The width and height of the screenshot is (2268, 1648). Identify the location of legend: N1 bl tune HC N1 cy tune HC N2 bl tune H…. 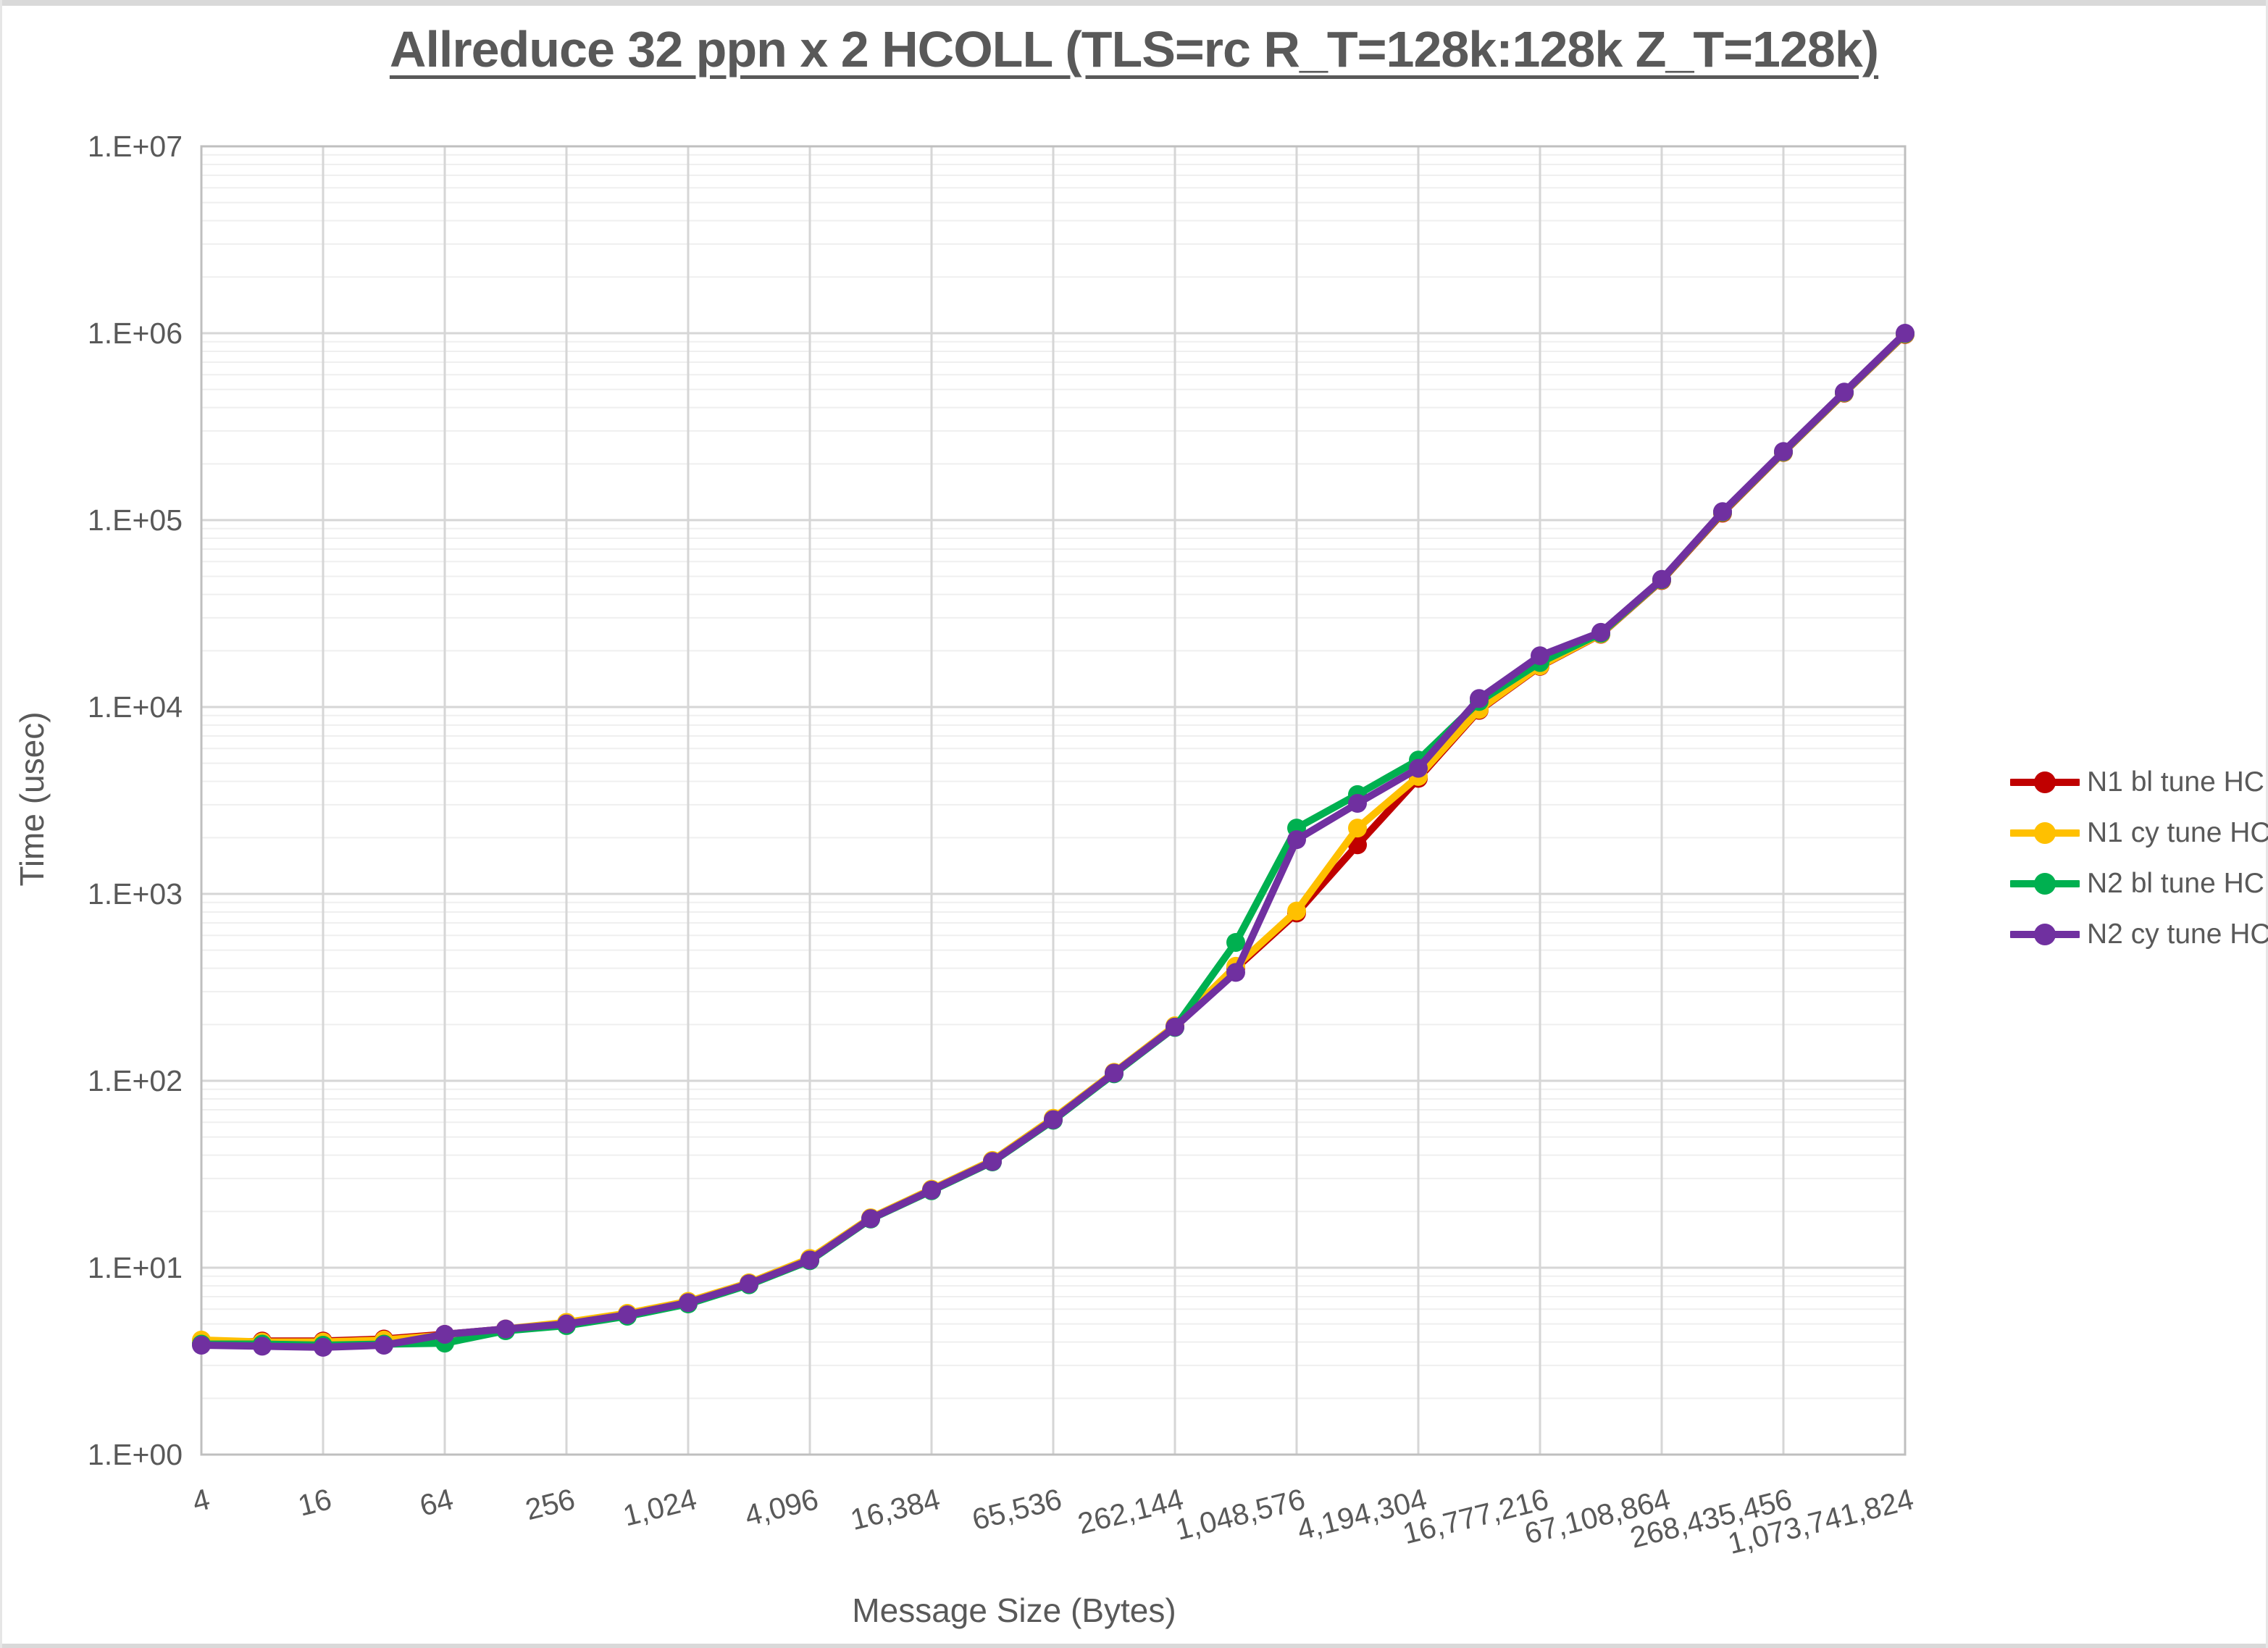
(2139, 858).